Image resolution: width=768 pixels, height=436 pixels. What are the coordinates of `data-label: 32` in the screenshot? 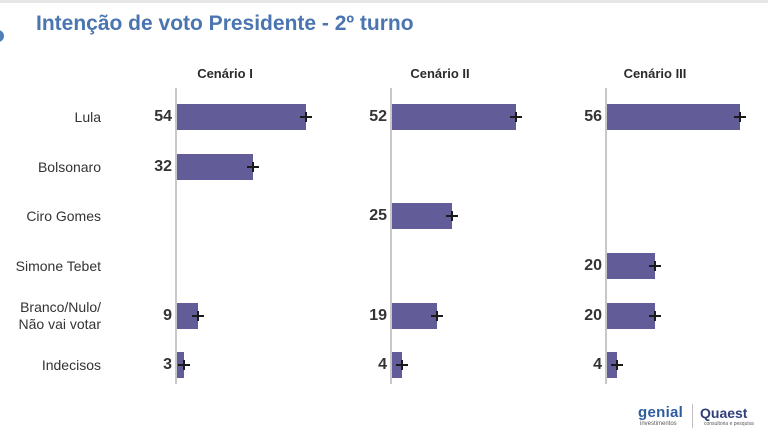 It's located at (163, 166).